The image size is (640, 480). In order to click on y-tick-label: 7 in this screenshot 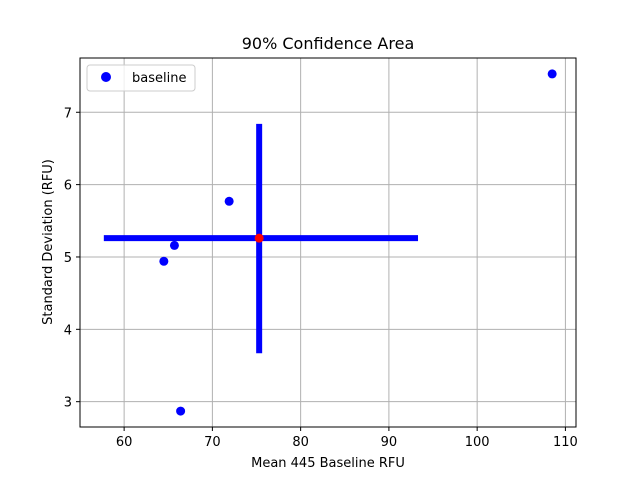, I will do `click(68, 113)`.